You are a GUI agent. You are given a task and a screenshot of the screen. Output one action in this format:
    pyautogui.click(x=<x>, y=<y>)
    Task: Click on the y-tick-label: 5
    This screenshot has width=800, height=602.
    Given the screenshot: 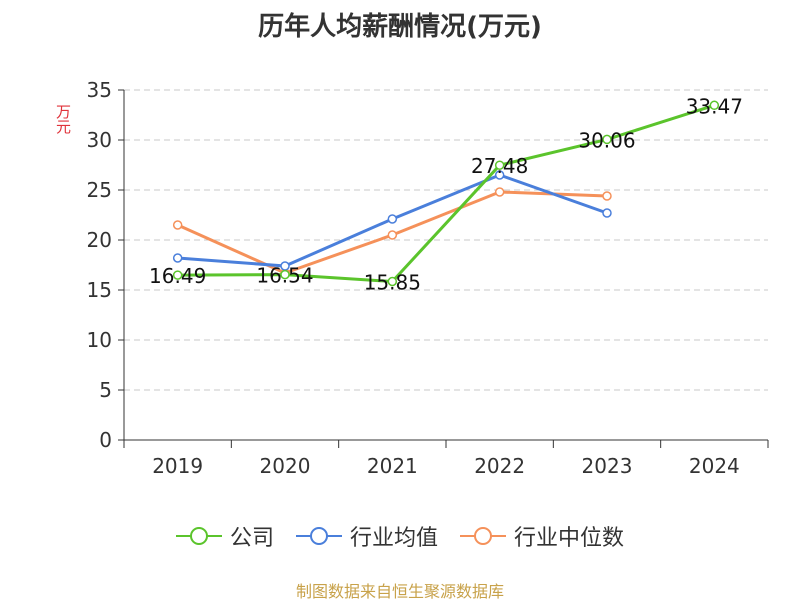 What is the action you would take?
    pyautogui.click(x=105, y=390)
    